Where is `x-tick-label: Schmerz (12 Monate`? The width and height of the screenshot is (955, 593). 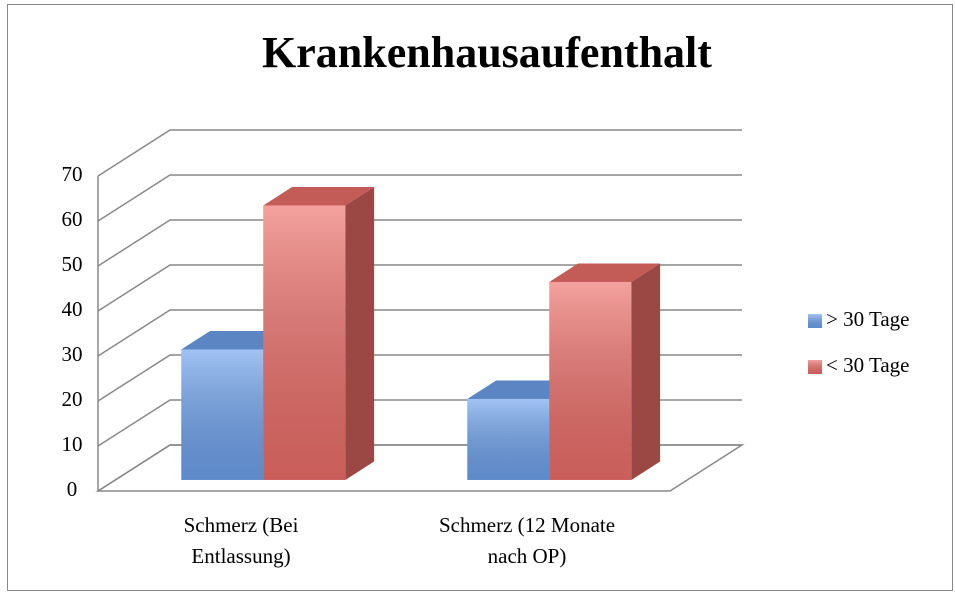
x-tick-label: Schmerz (12 Monate is located at coordinates (527, 525).